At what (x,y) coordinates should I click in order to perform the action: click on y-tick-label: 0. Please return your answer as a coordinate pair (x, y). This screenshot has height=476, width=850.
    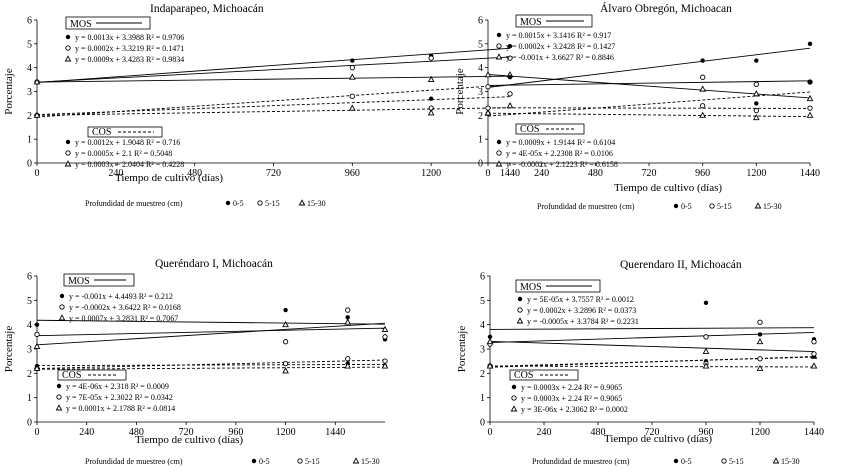
    Looking at the image, I should click on (29, 423).